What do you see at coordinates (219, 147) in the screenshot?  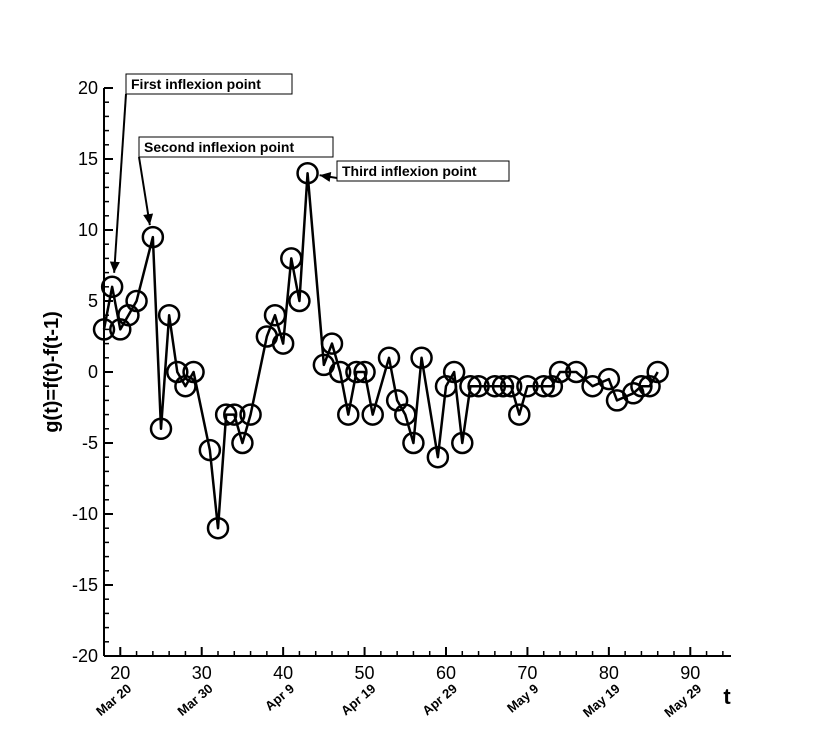 I see `annotation-label: Second inflexion point` at bounding box center [219, 147].